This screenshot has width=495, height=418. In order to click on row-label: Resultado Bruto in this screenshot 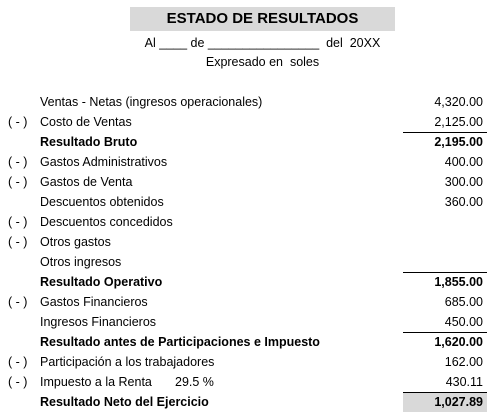, I will do `click(89, 142)`.